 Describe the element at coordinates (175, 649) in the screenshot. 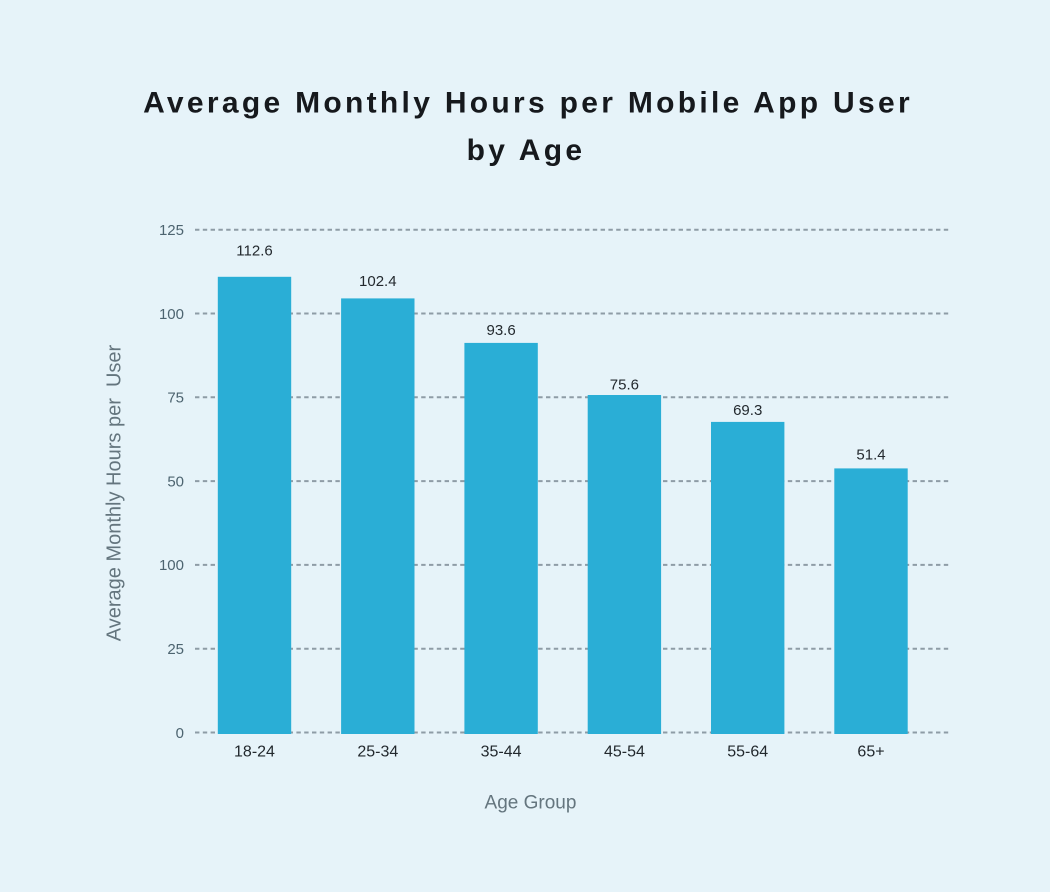

I see `svg-text: 25` at that location.